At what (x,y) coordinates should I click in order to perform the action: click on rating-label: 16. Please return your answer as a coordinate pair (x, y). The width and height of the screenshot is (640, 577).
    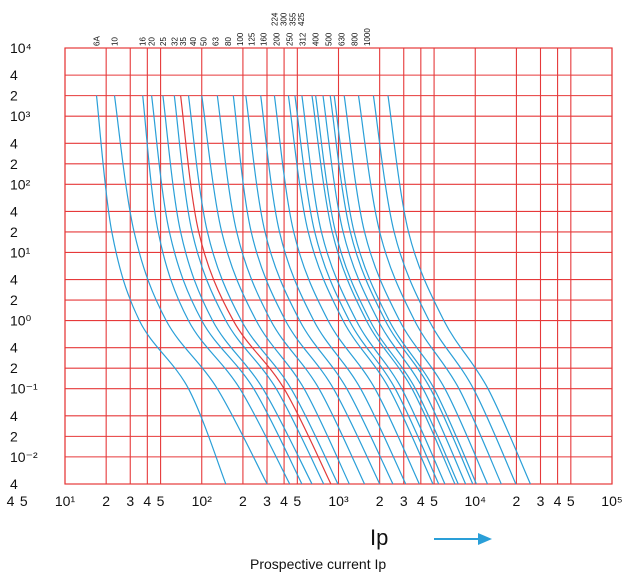
    Looking at the image, I should click on (143, 41).